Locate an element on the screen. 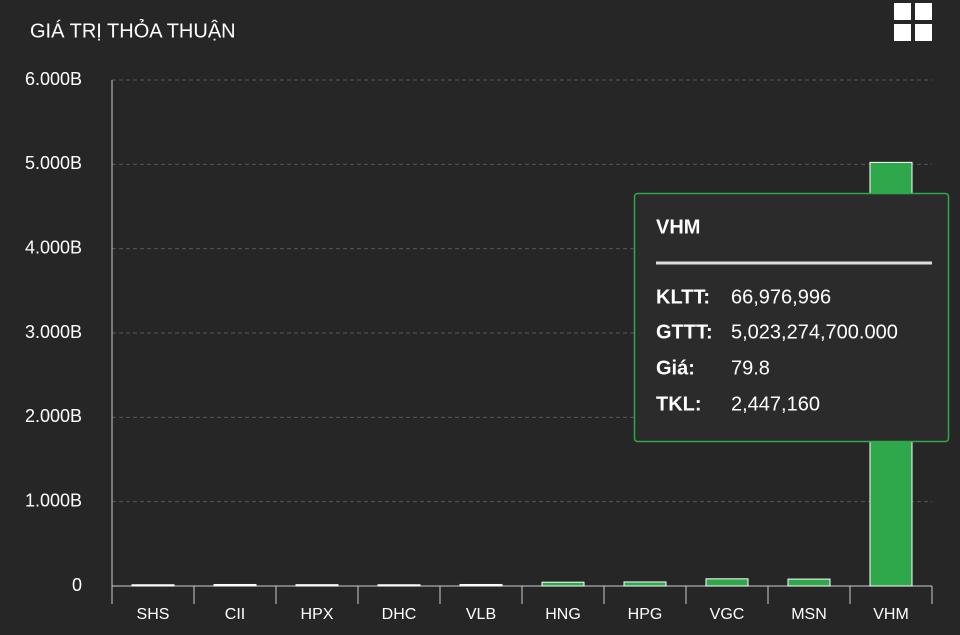 The height and width of the screenshot is (635, 960). y-tick-label: 0 is located at coordinates (77, 585).